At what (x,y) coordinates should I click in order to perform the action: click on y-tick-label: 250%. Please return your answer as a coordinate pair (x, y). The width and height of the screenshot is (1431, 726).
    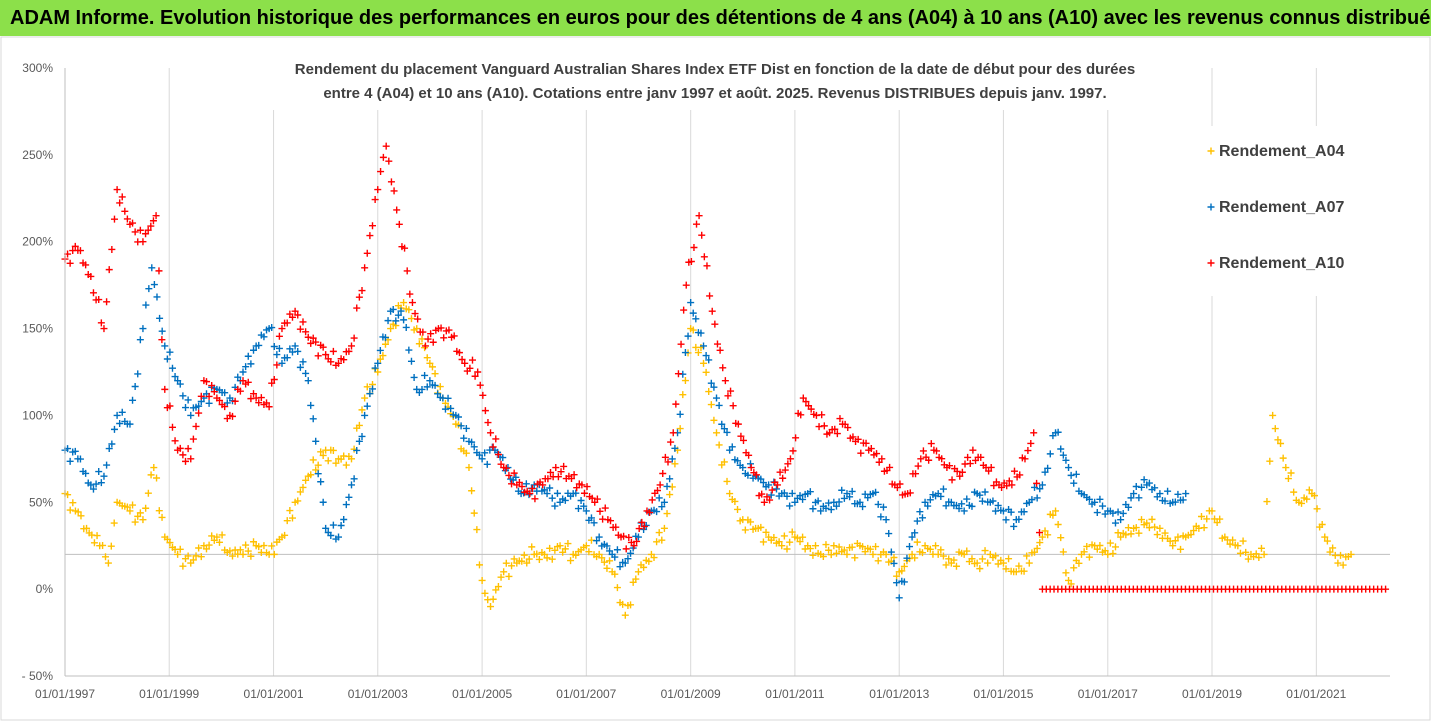
    Looking at the image, I should click on (37, 155).